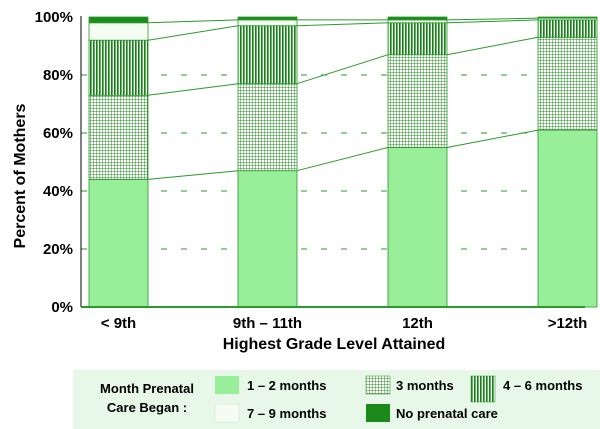 The height and width of the screenshot is (429, 600). I want to click on x-tick-label: < 9th, so click(118, 323).